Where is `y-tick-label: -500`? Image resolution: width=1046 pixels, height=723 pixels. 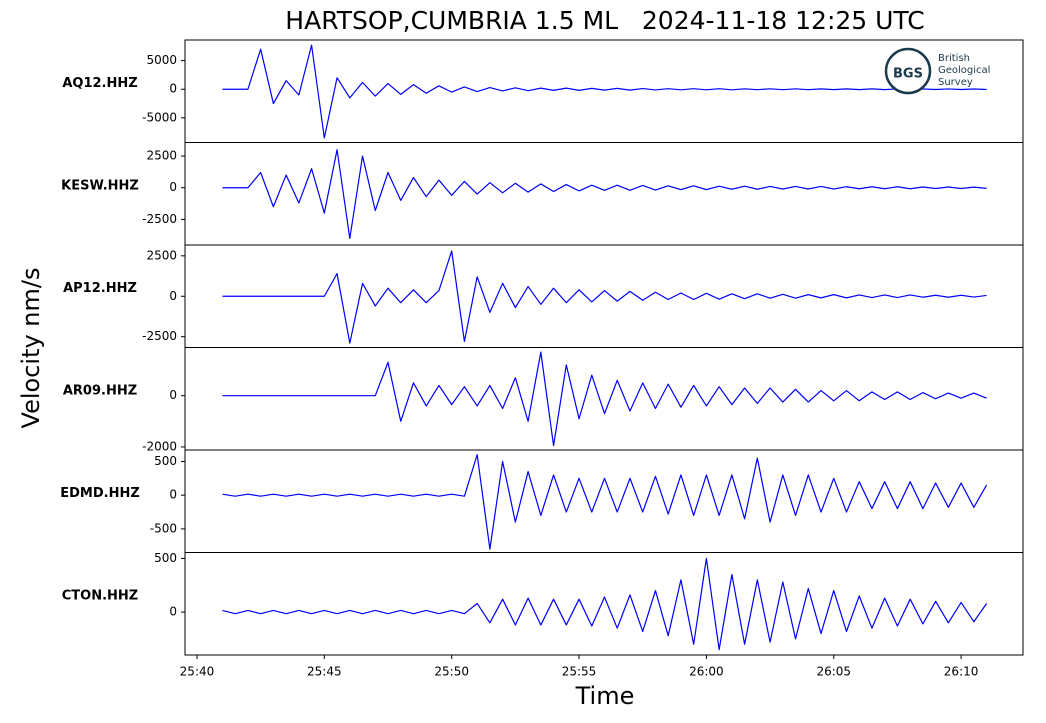
y-tick-label: -500 is located at coordinates (163, 528).